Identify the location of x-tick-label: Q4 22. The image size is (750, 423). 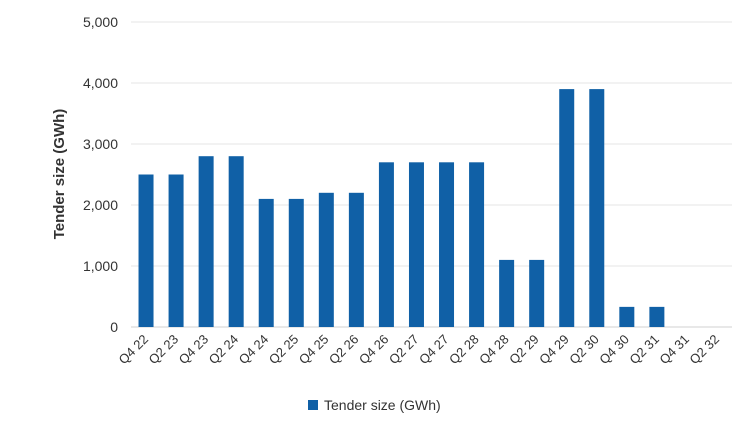
(133, 350).